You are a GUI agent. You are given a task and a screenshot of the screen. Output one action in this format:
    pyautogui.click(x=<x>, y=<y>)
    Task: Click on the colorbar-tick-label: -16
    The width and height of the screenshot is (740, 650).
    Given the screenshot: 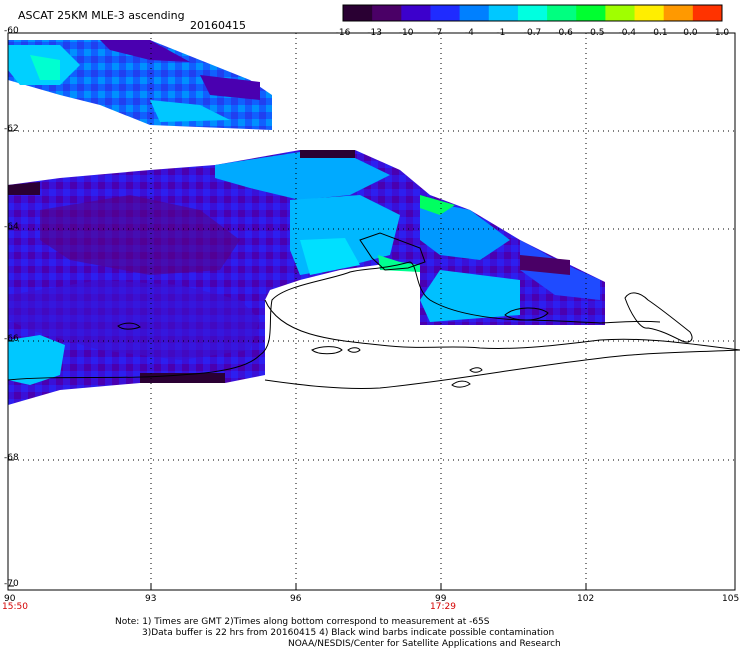 What is the action you would take?
    pyautogui.click(x=343, y=33)
    